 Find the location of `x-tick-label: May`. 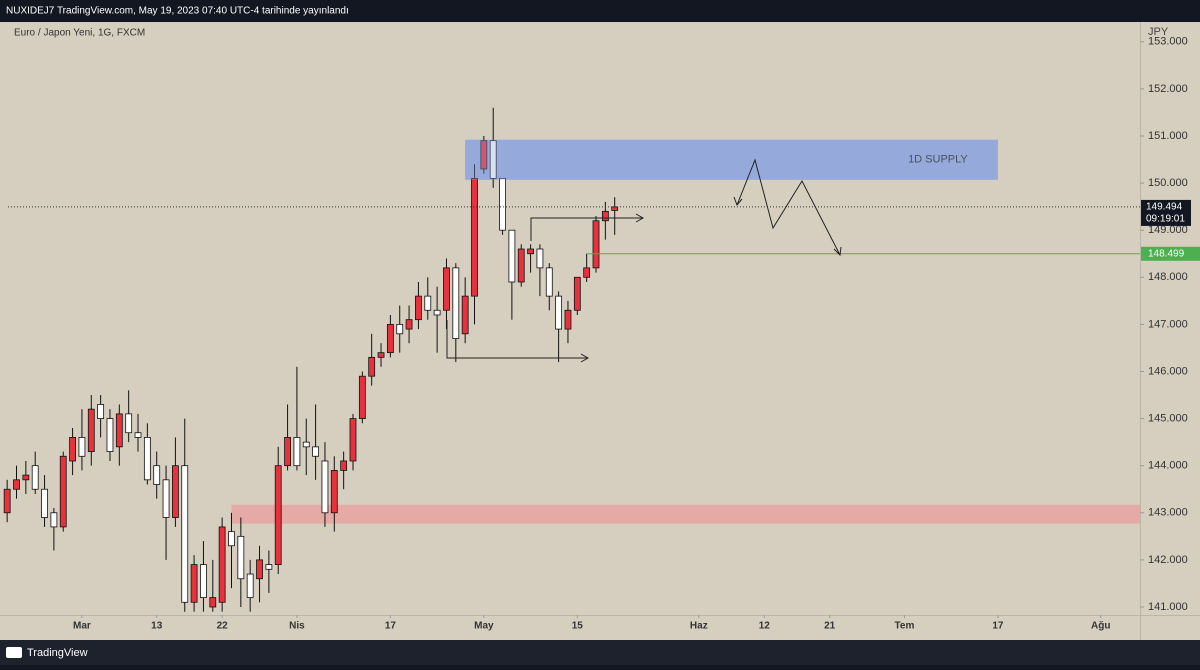

x-tick-label: May is located at coordinates (484, 626).